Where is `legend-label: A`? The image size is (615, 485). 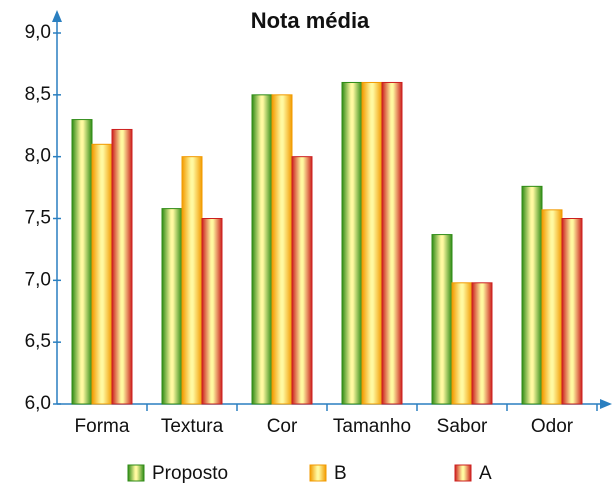 legend-label: A is located at coordinates (485, 473).